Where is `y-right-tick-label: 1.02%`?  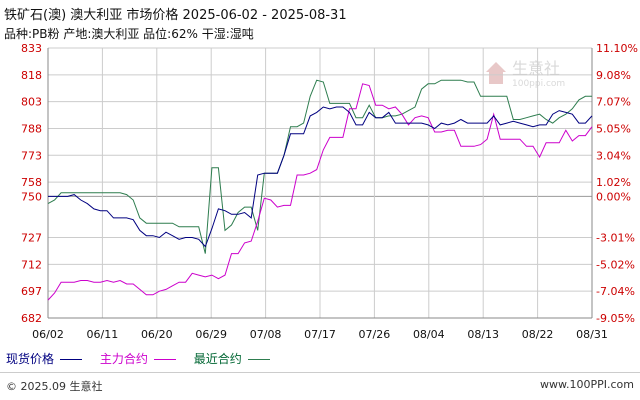
y-right-tick-label: 1.02% is located at coordinates (613, 182).